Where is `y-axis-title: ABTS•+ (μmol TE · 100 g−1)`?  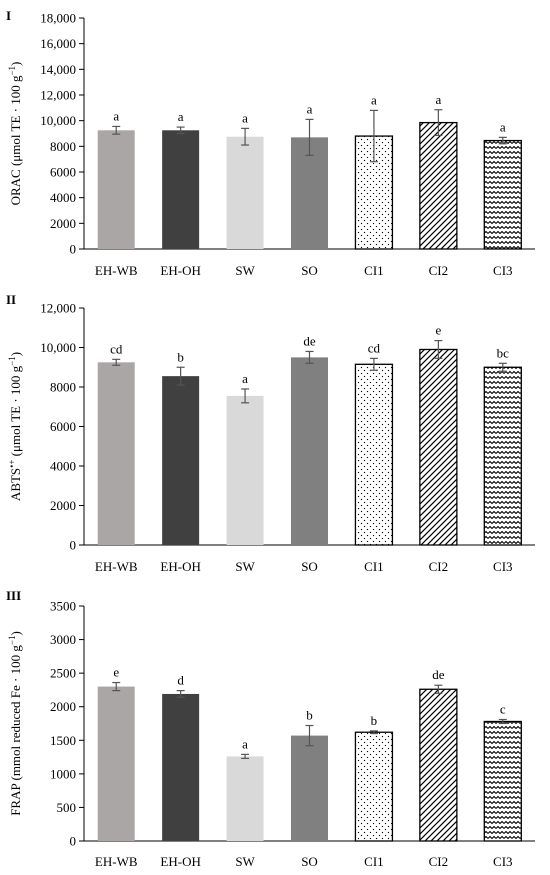 y-axis-title: ABTS•+ (μmol TE · 100 g−1) is located at coordinates (15, 426).